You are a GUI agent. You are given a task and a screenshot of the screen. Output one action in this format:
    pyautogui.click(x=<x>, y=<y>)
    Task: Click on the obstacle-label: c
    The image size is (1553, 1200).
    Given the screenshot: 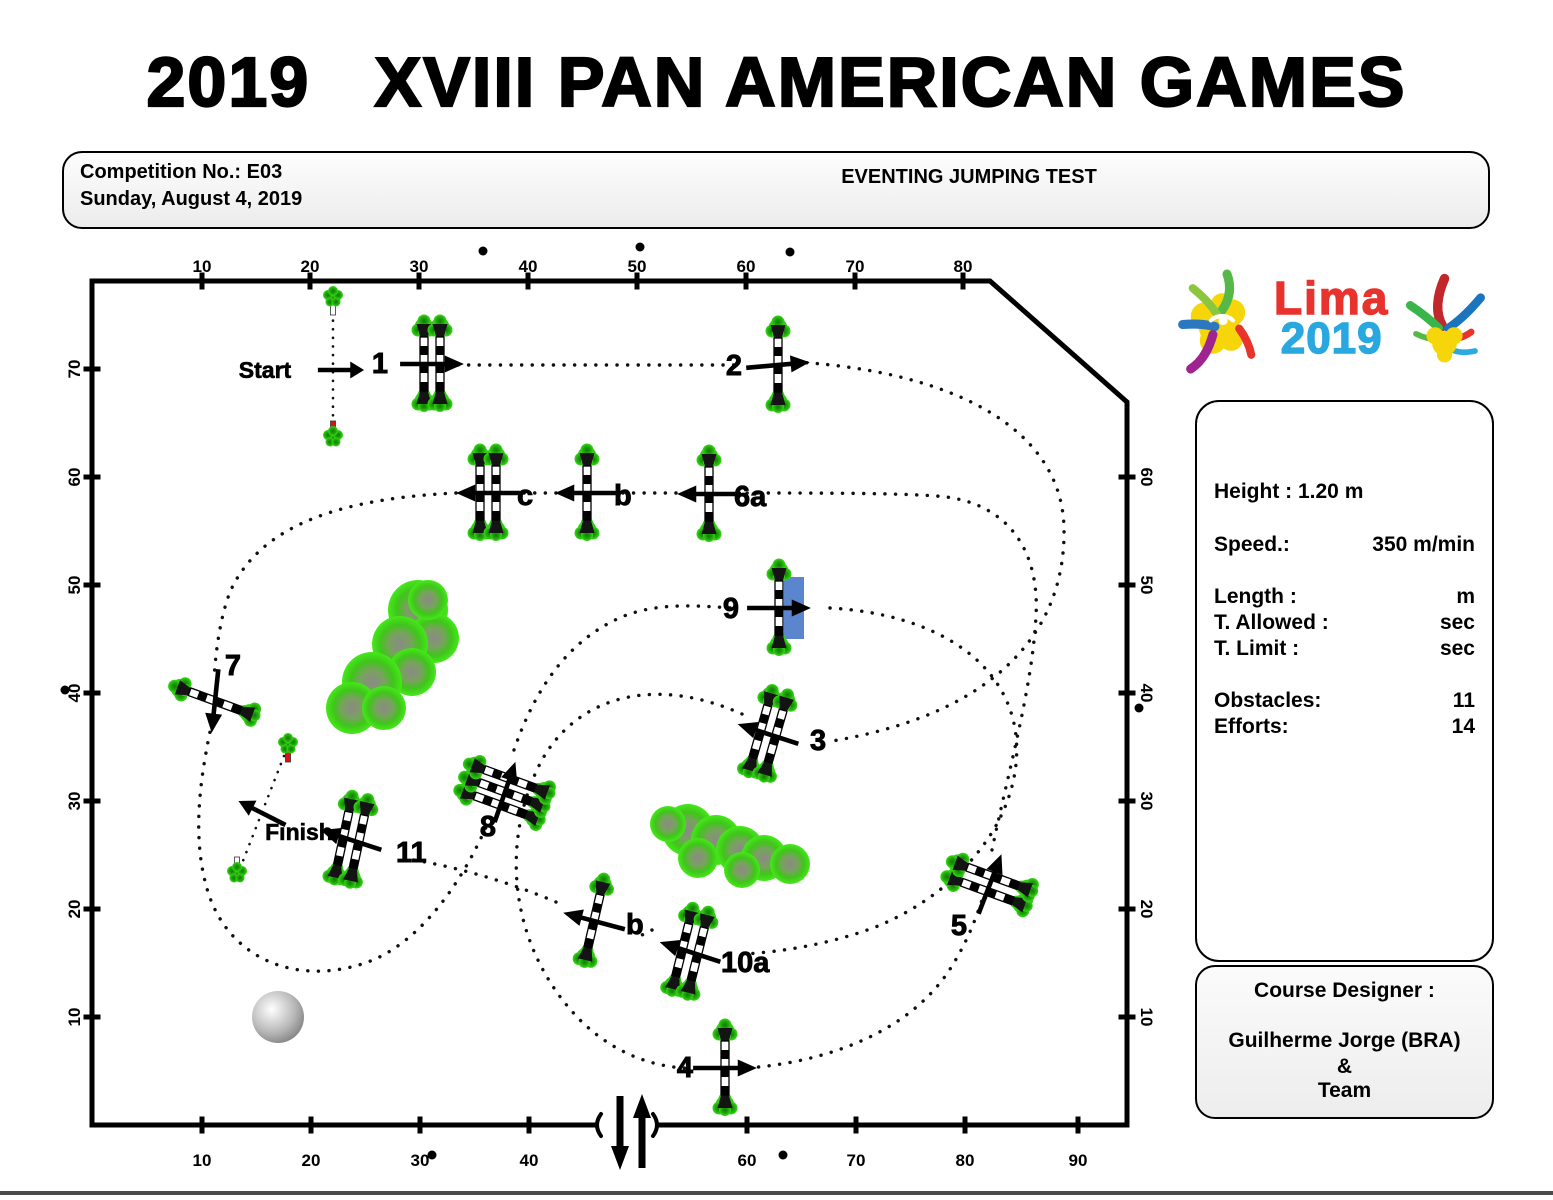 What is the action you would take?
    pyautogui.click(x=525, y=496)
    